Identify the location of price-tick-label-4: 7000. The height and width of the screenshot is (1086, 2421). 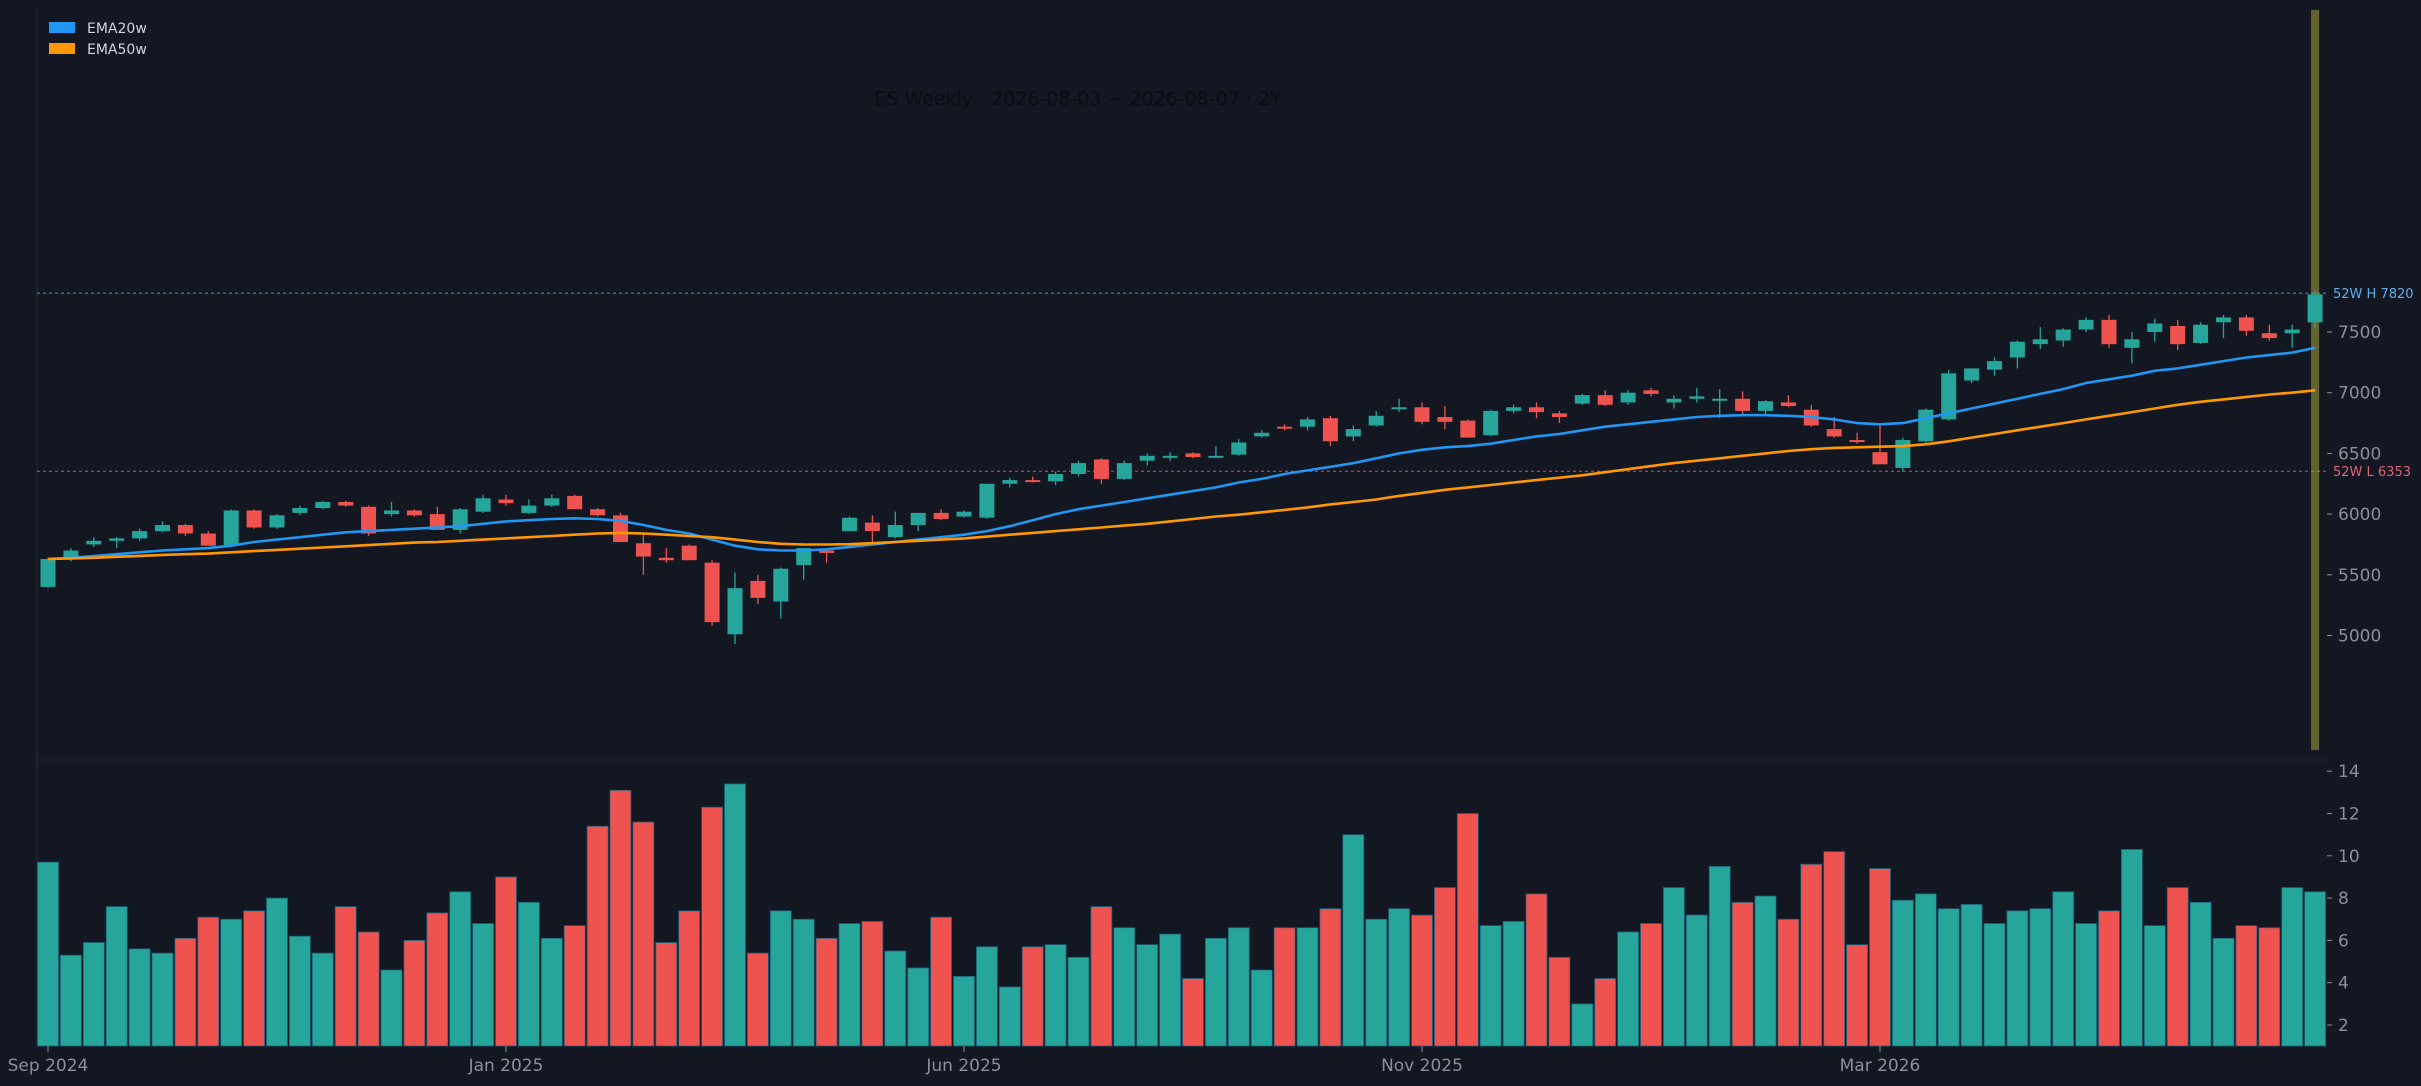
(2359, 394).